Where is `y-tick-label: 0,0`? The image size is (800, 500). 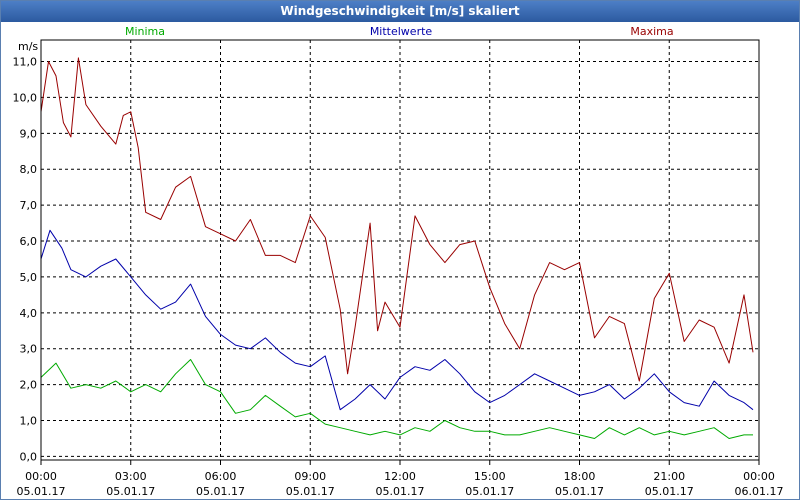
y-tick-label: 0,0 is located at coordinates (29, 456).